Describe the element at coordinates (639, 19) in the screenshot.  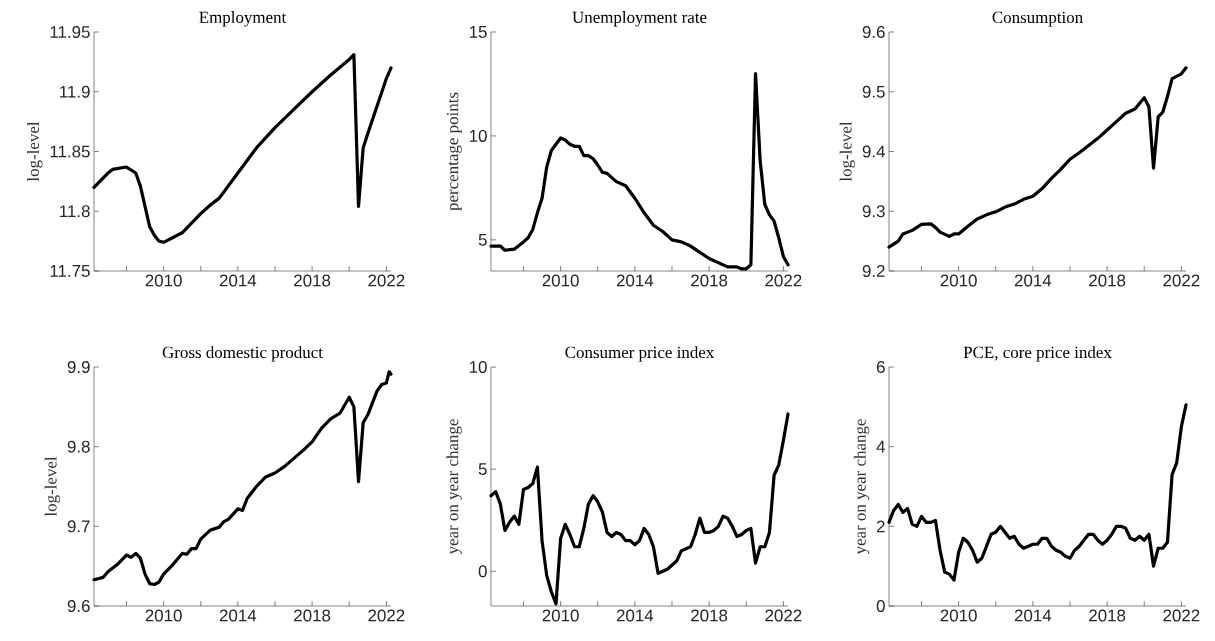
I see `chart-title: Unemployment rate` at that location.